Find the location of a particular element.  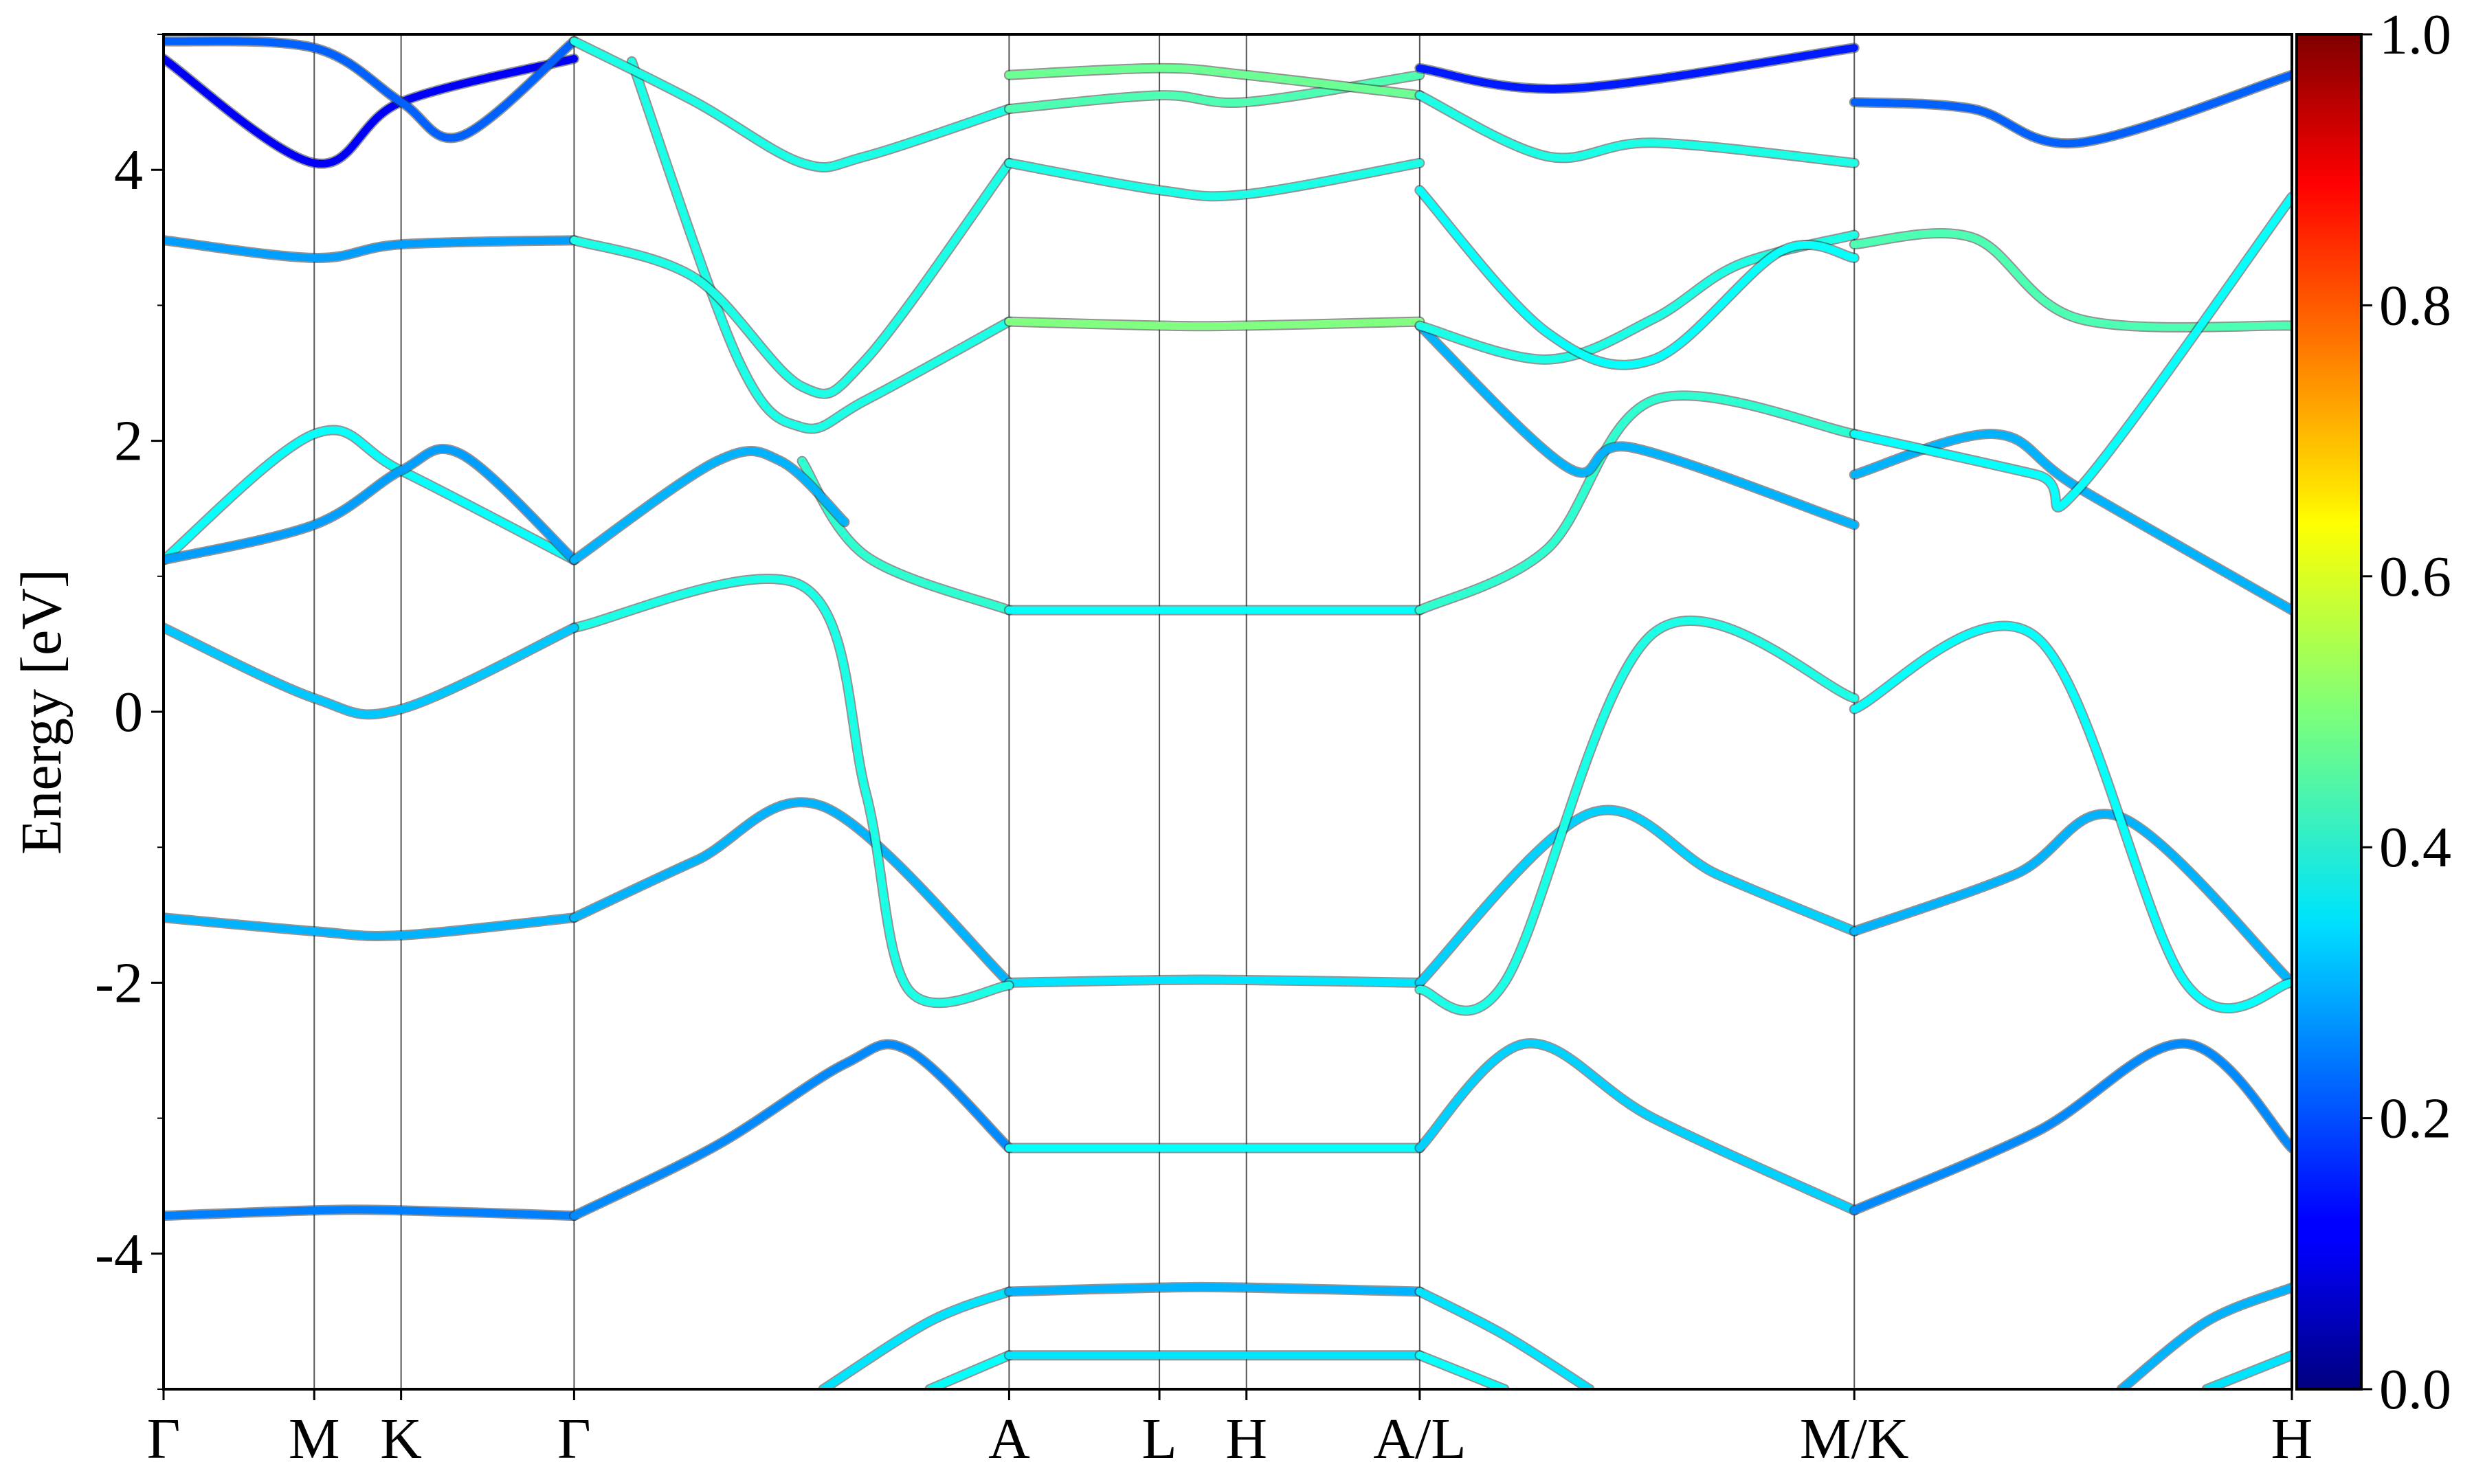

y-axis: -4 -2 0 2 4 is located at coordinates (129, 712).